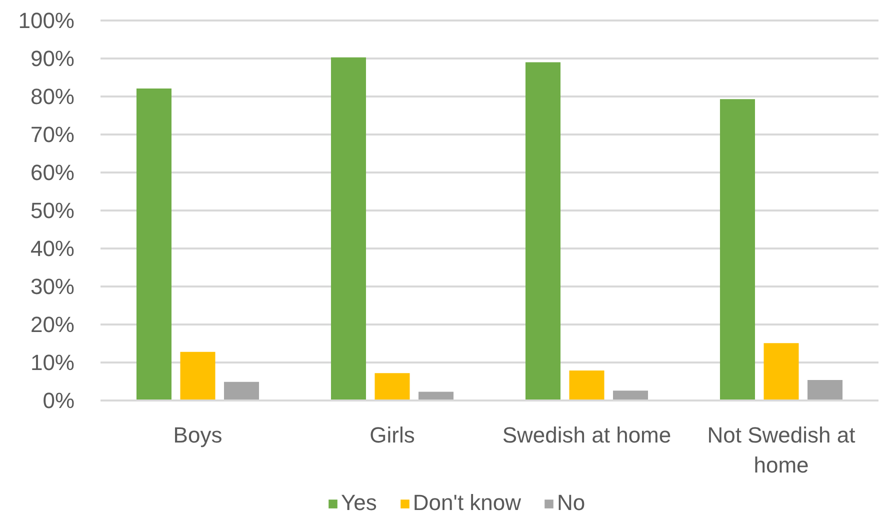  What do you see at coordinates (571, 503) in the screenshot?
I see `legend-label: No` at bounding box center [571, 503].